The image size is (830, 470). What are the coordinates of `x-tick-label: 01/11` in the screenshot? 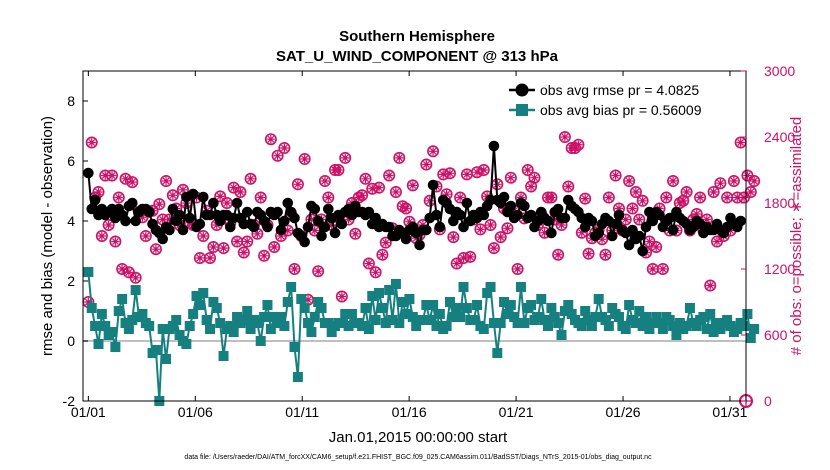 It's located at (302, 412).